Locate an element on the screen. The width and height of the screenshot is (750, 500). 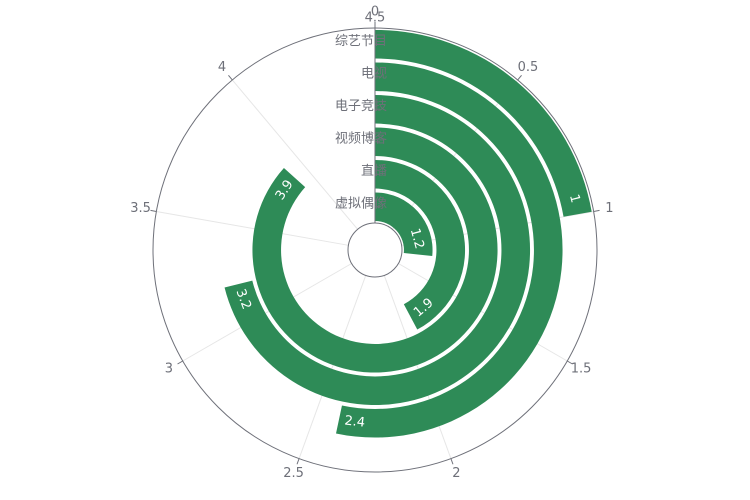
value-label-电视: 2.4 is located at coordinates (355, 421).